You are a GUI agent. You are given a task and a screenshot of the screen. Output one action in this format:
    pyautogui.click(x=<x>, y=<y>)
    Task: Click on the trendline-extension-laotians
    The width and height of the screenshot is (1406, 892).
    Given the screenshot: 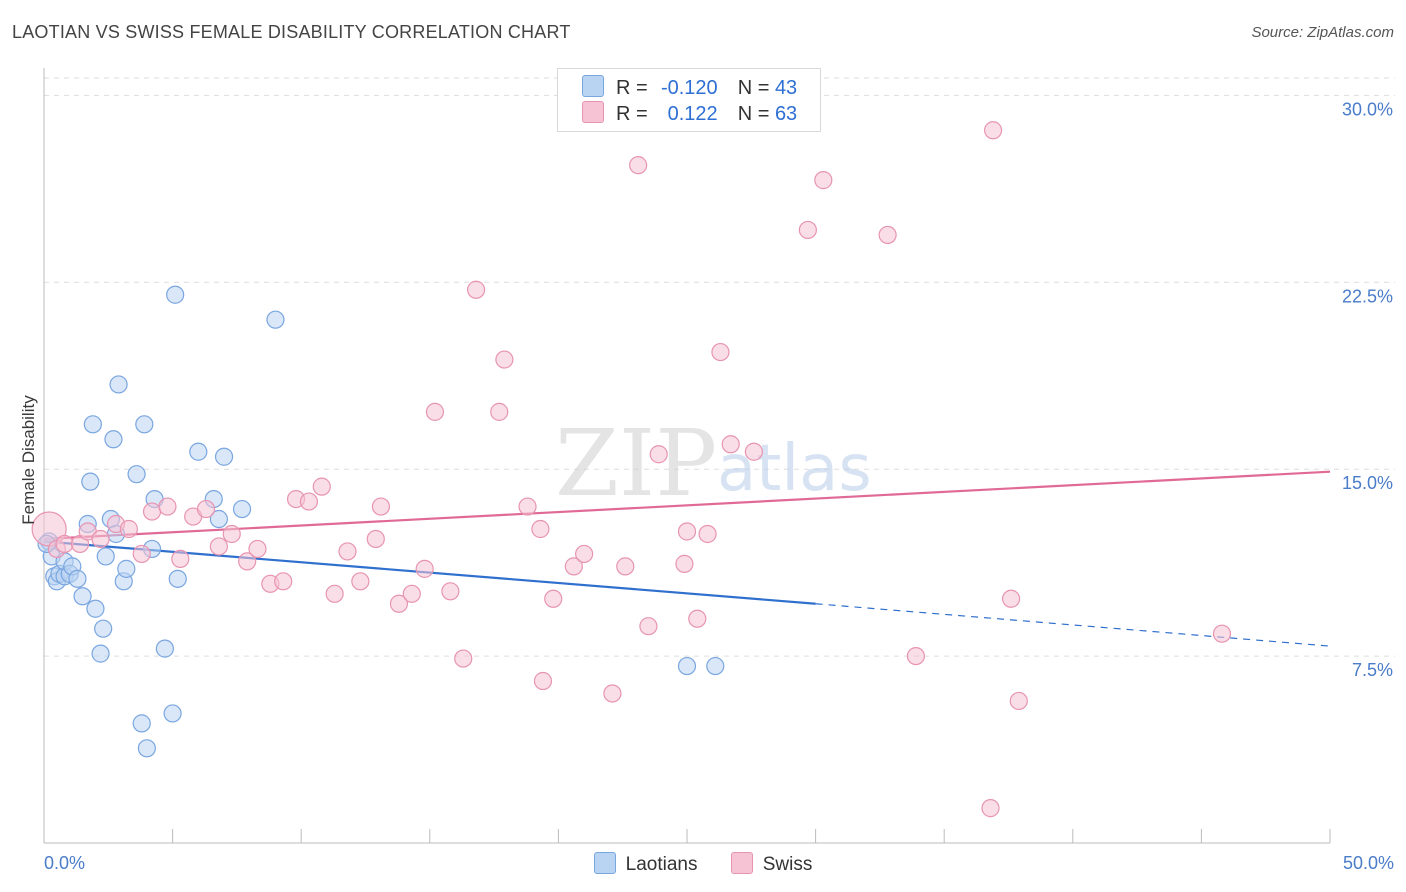 What is the action you would take?
    pyautogui.click(x=1073, y=625)
    